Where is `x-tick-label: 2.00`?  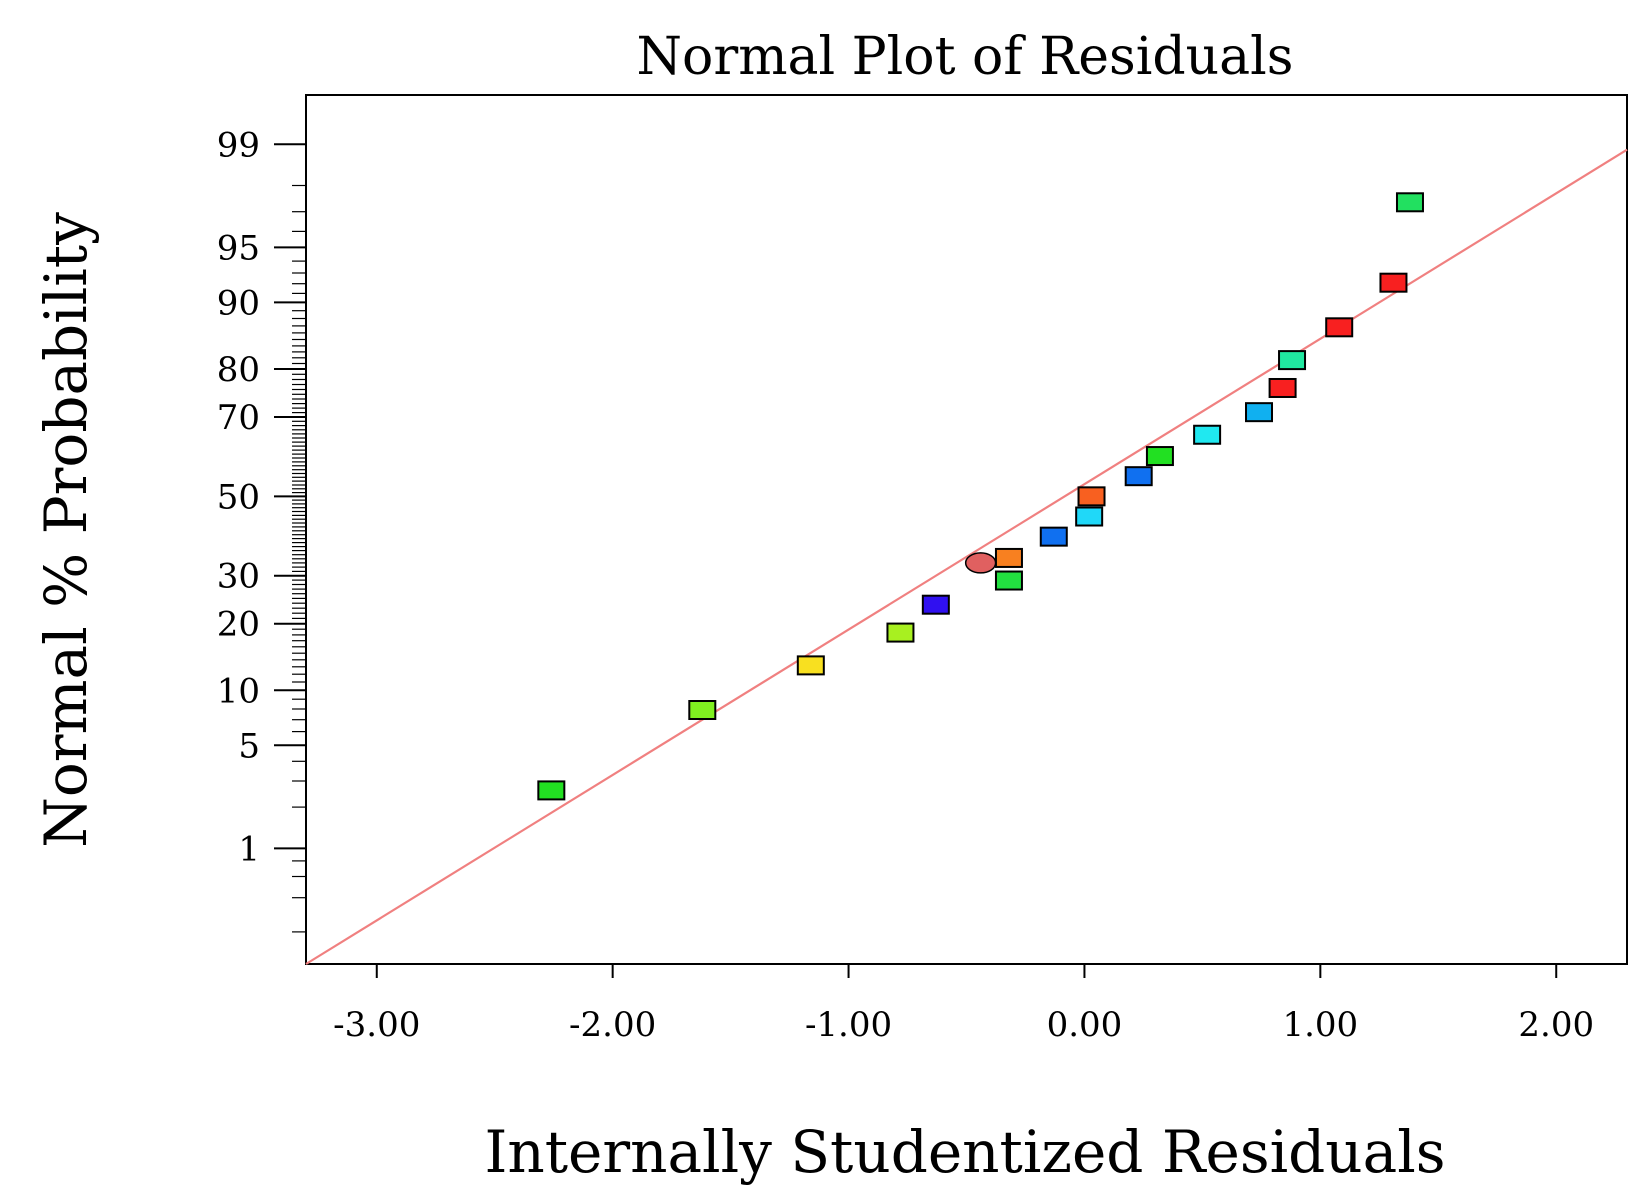 x-tick-label: 2.00 is located at coordinates (1556, 1025).